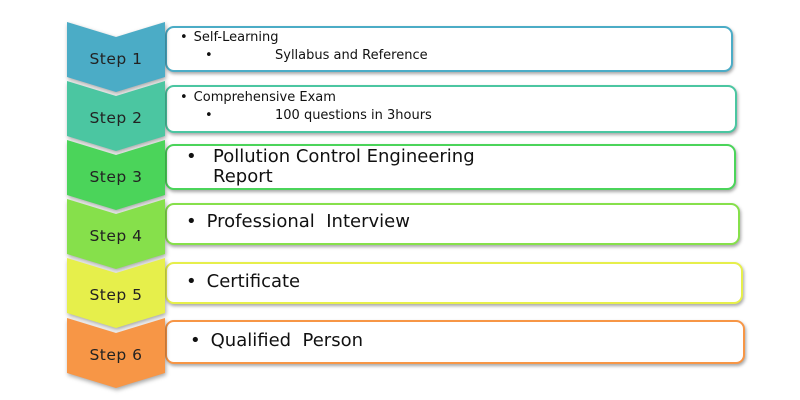 The width and height of the screenshot is (800, 400). I want to click on step-1-item-1-text: Self-Learning, so click(236, 37).